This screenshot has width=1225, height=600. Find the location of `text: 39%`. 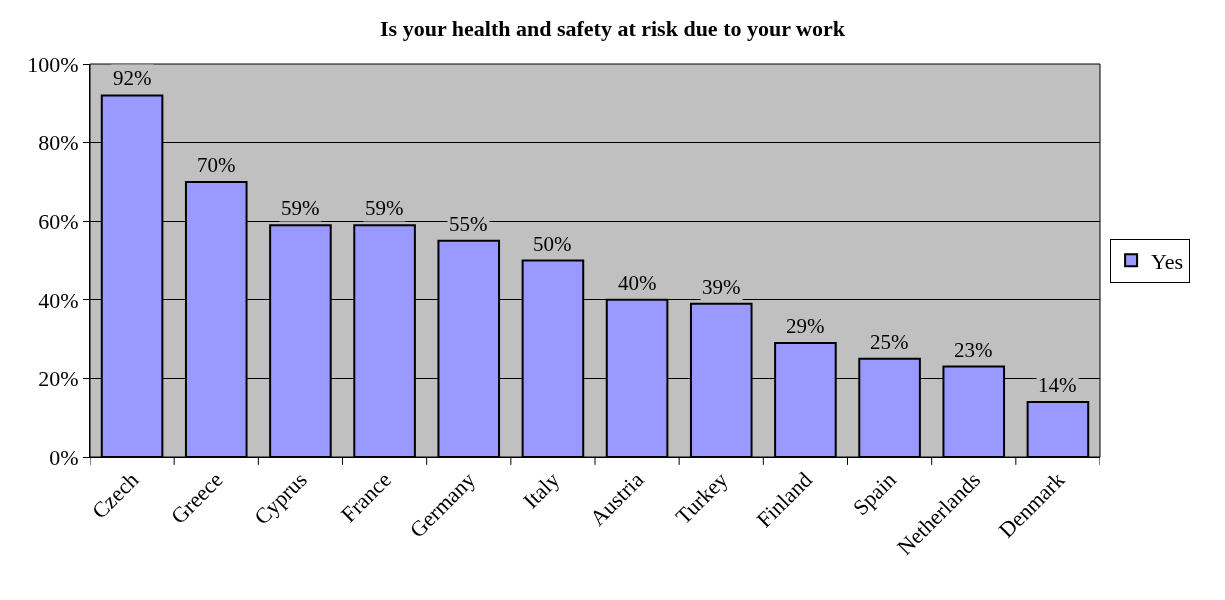

text: 39% is located at coordinates (721, 287).